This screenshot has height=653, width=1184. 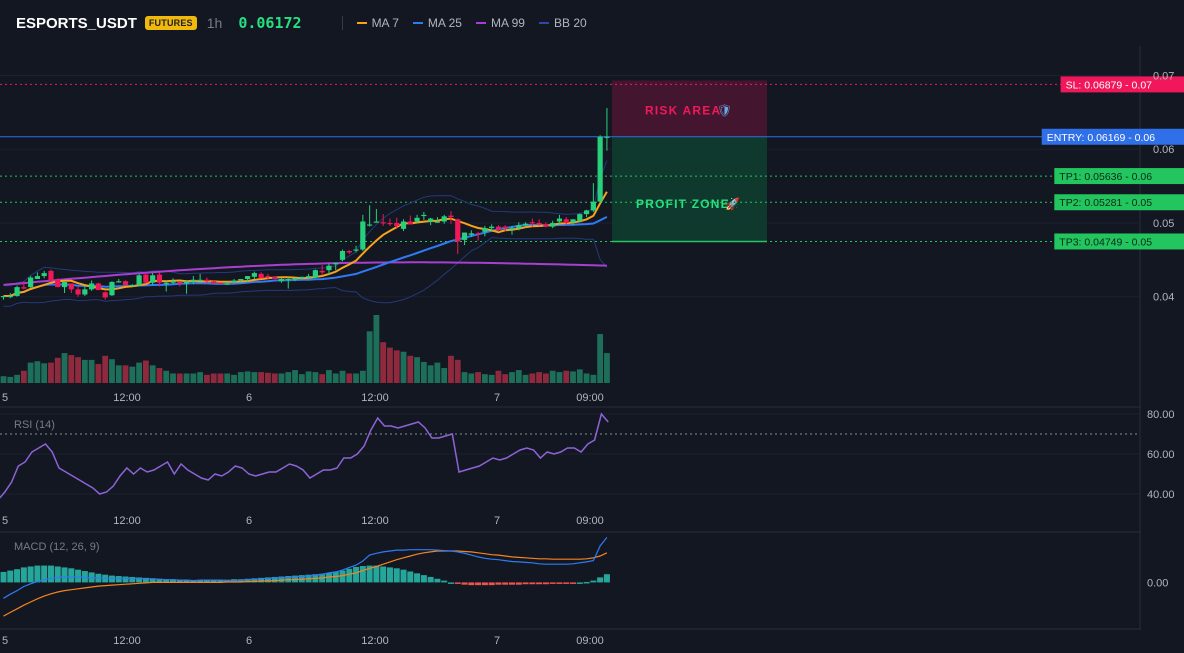 What do you see at coordinates (361, 23) in the screenshot?
I see `ma7-swatch` at bounding box center [361, 23].